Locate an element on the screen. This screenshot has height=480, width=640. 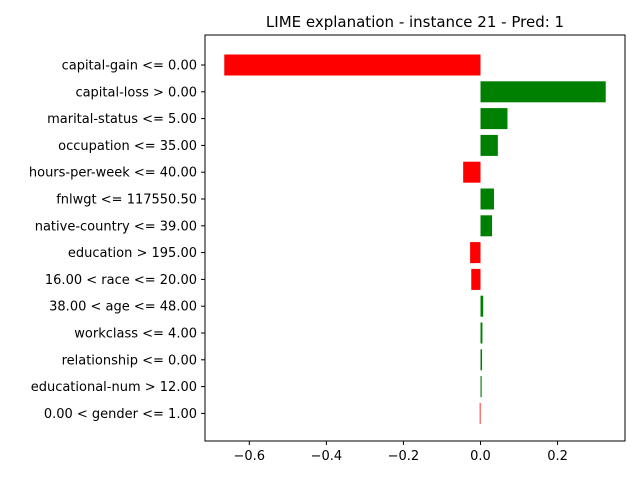
y-tick-label-0: capital-gain <= 0.00 is located at coordinates (129, 66).